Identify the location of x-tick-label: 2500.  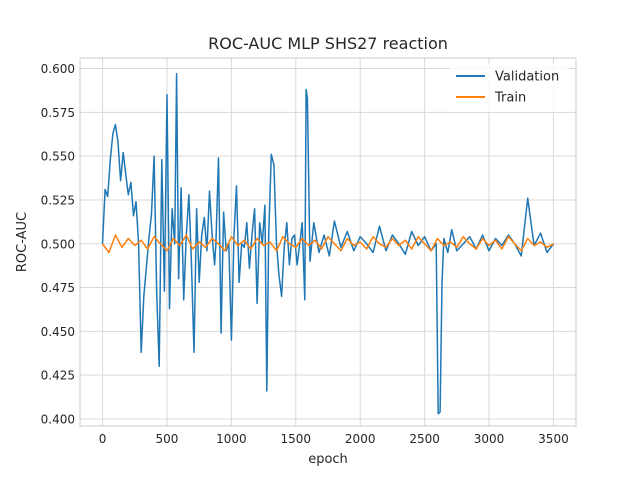
(424, 439).